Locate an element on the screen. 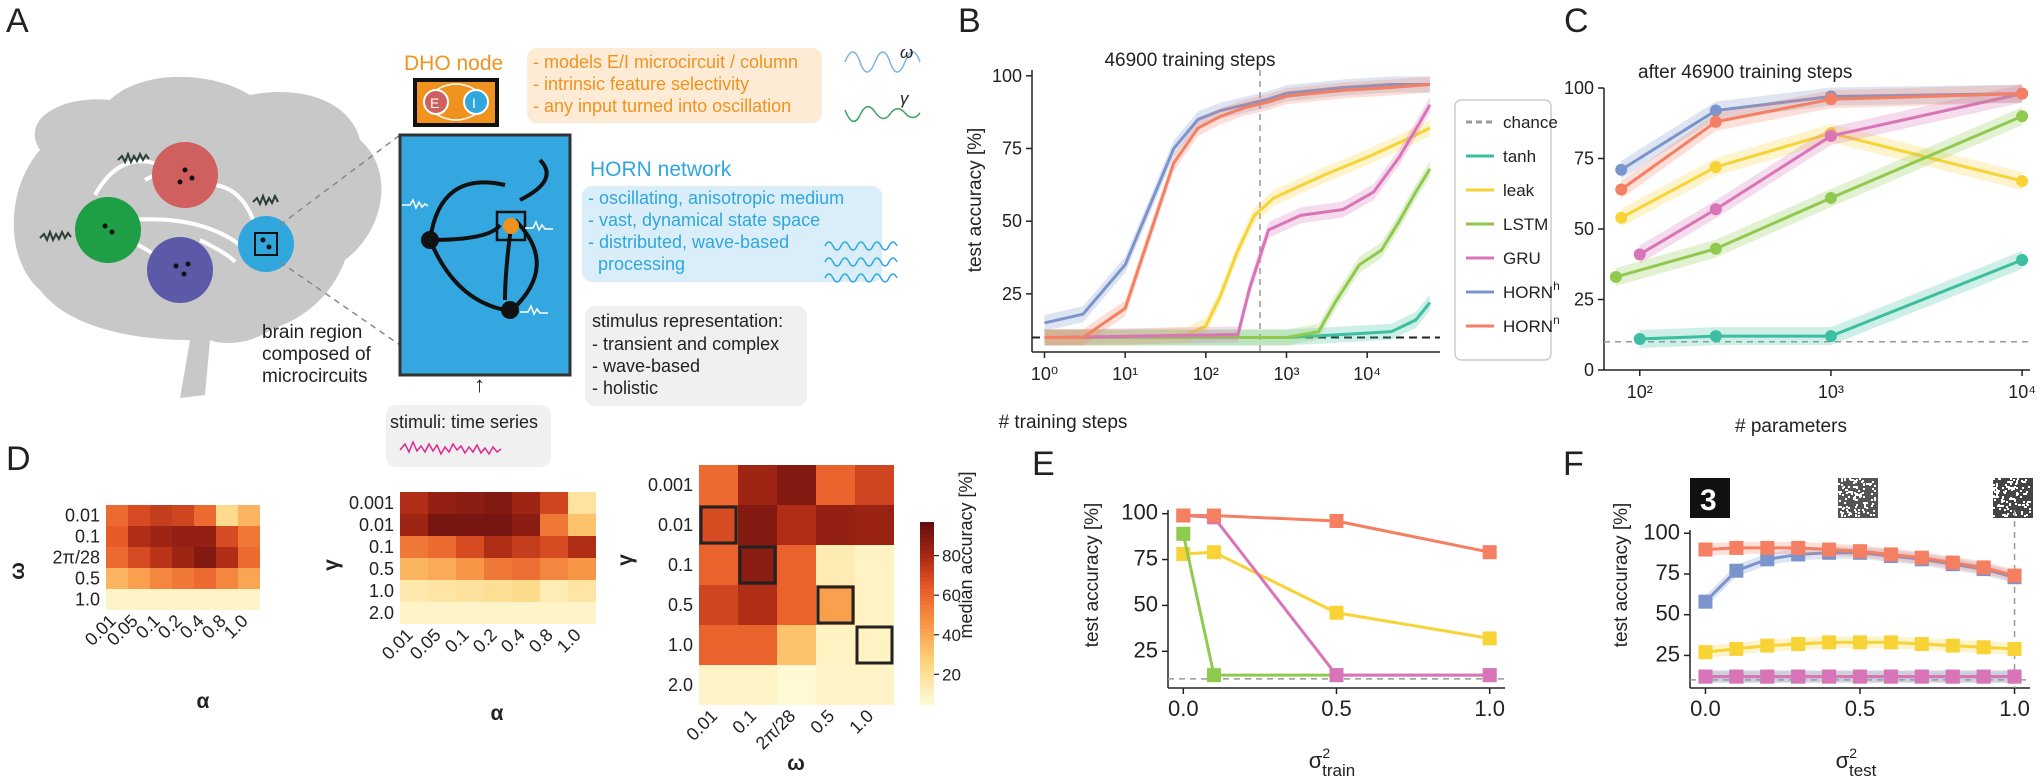 The height and width of the screenshot is (777, 2040). brain-region-line-1: brain region is located at coordinates (312, 332).